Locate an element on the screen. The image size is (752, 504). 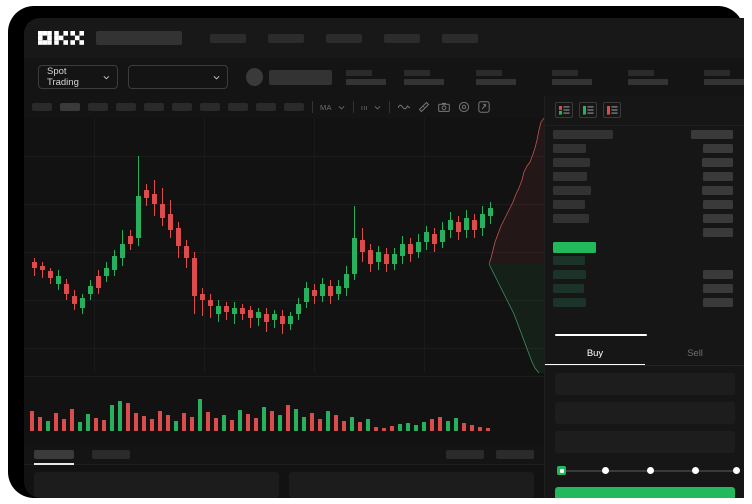
bottom-panel-right is located at coordinates (411, 485).